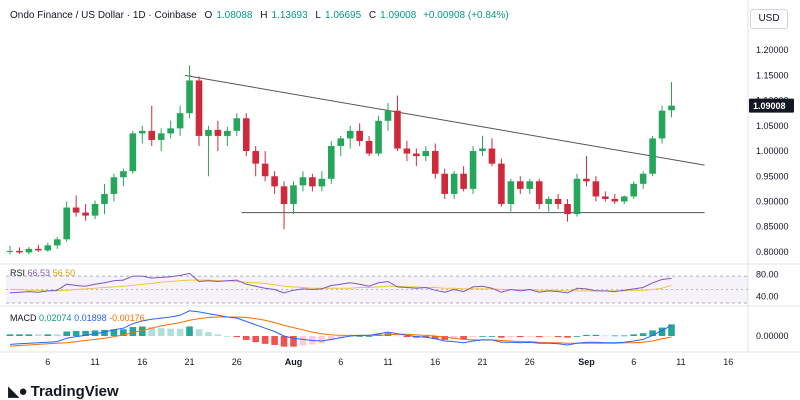  What do you see at coordinates (18, 391) in the screenshot?
I see `tradingview-logo-icon: ◣●` at bounding box center [18, 391].